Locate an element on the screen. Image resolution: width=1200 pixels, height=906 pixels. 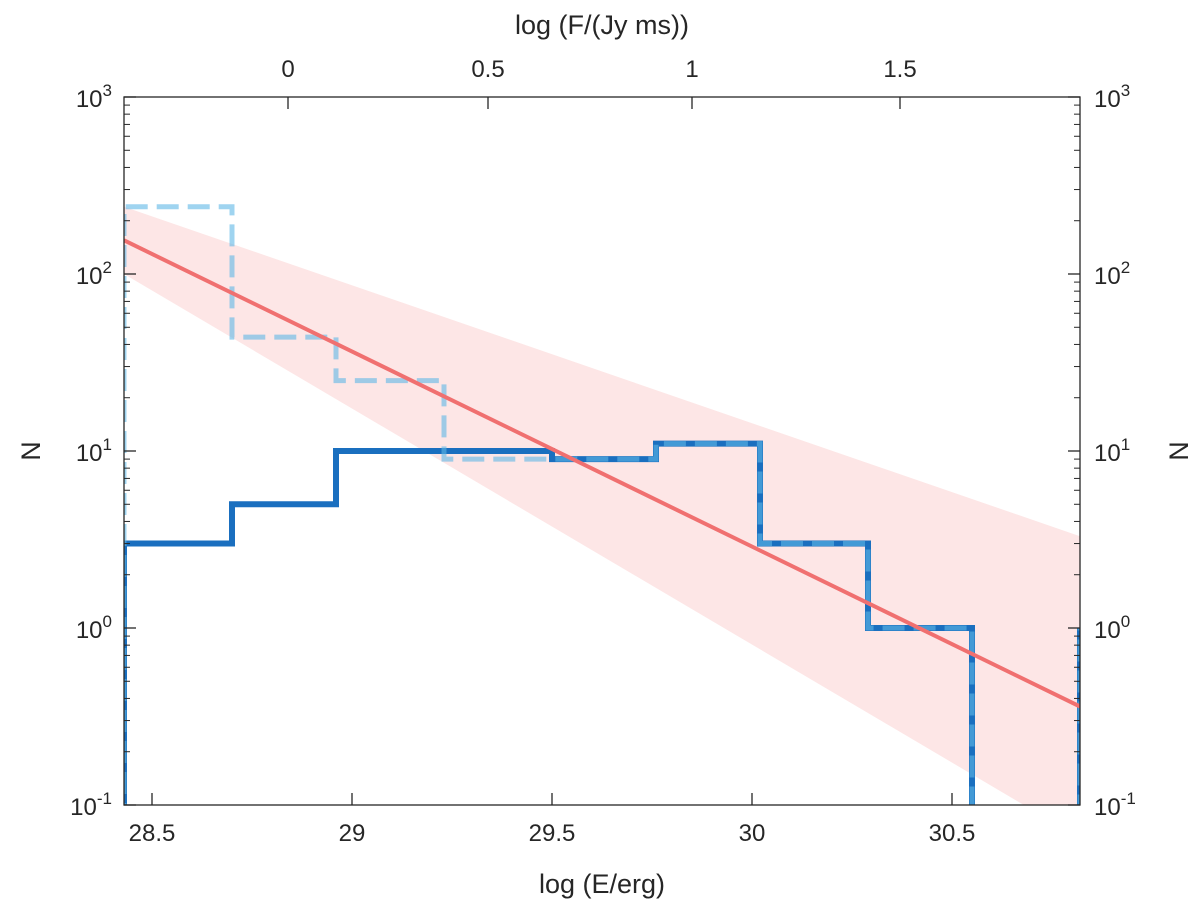
x2-tick-label: 1 is located at coordinates (691, 69).